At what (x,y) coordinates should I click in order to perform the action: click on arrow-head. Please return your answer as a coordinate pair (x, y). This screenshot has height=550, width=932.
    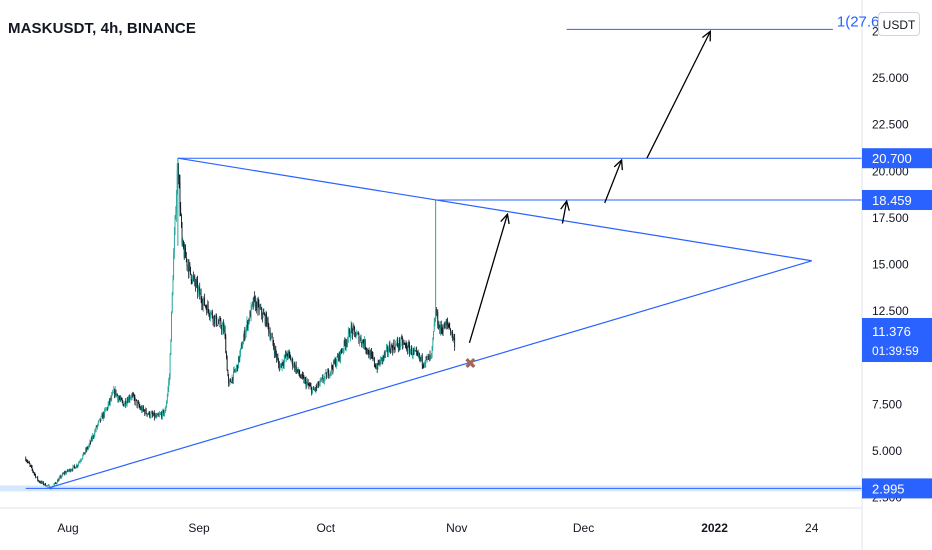
    Looking at the image, I should click on (505, 218).